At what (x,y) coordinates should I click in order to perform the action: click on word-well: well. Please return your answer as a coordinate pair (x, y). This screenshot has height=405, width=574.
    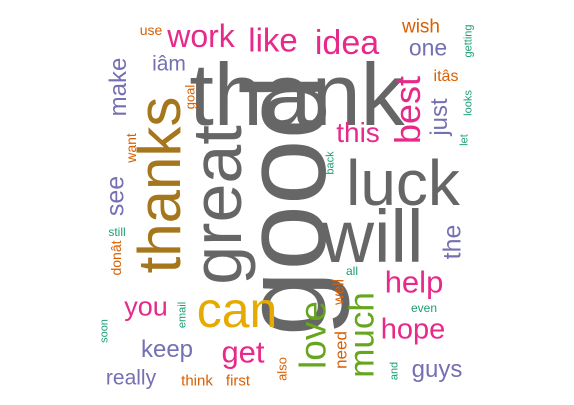
    Looking at the image, I should click on (339, 292).